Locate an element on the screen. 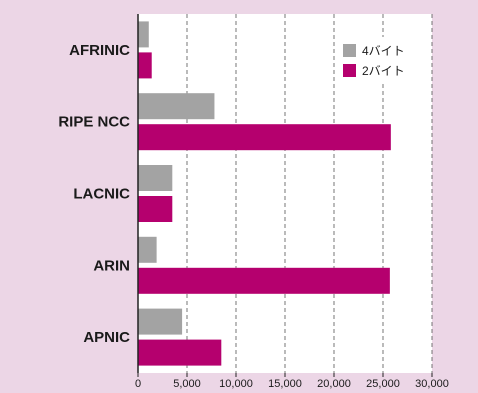 Image resolution: width=478 pixels, height=393 pixels. category-label: AFRINIC is located at coordinates (99, 50).